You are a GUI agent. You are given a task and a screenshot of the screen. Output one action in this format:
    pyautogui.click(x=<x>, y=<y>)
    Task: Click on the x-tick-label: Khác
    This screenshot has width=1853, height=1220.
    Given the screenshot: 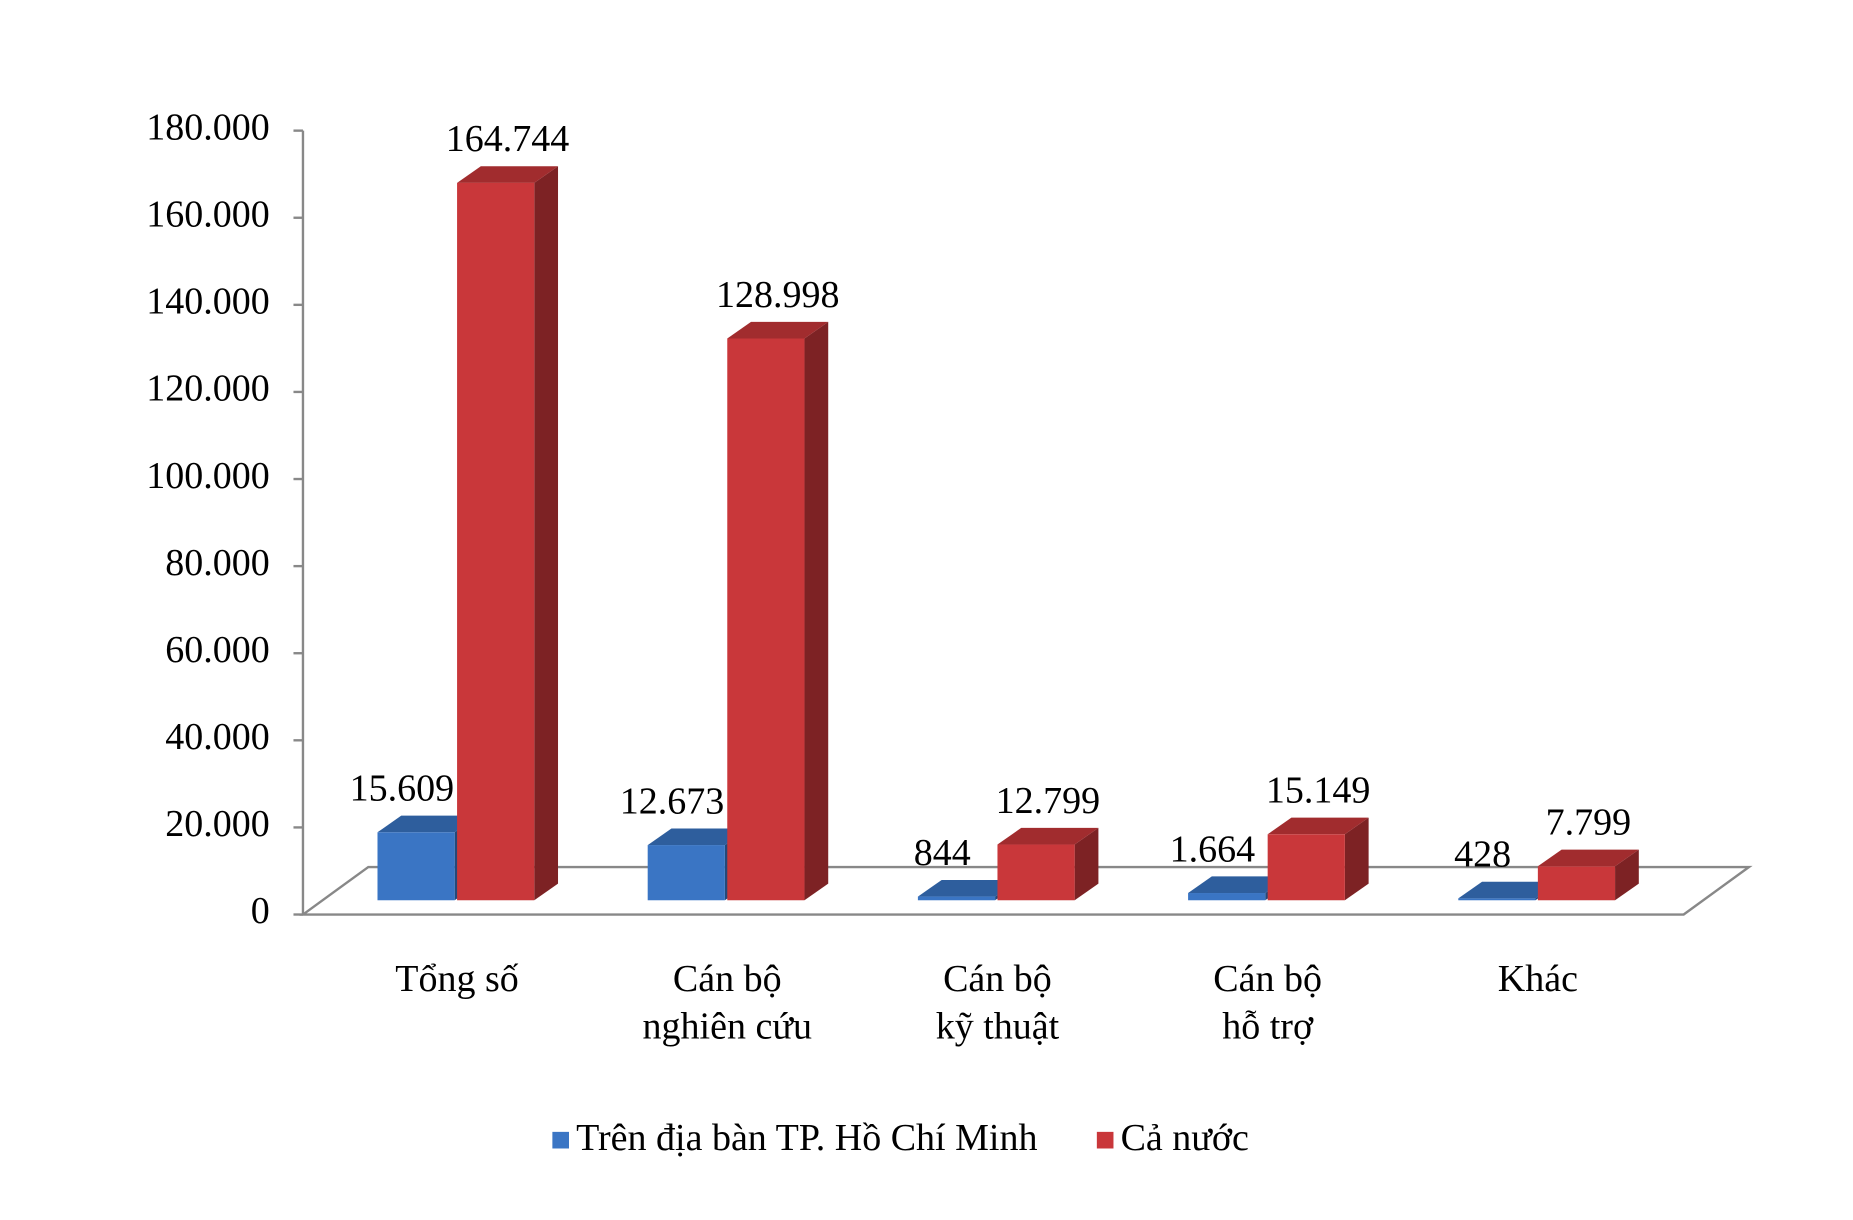 What is the action you would take?
    pyautogui.click(x=1538, y=979)
    